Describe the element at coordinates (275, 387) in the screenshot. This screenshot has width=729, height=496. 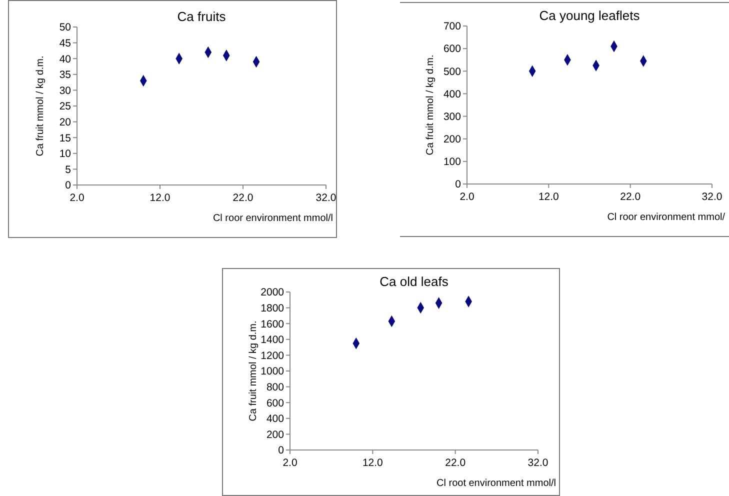
I see `y-tick-label: 800` at that location.